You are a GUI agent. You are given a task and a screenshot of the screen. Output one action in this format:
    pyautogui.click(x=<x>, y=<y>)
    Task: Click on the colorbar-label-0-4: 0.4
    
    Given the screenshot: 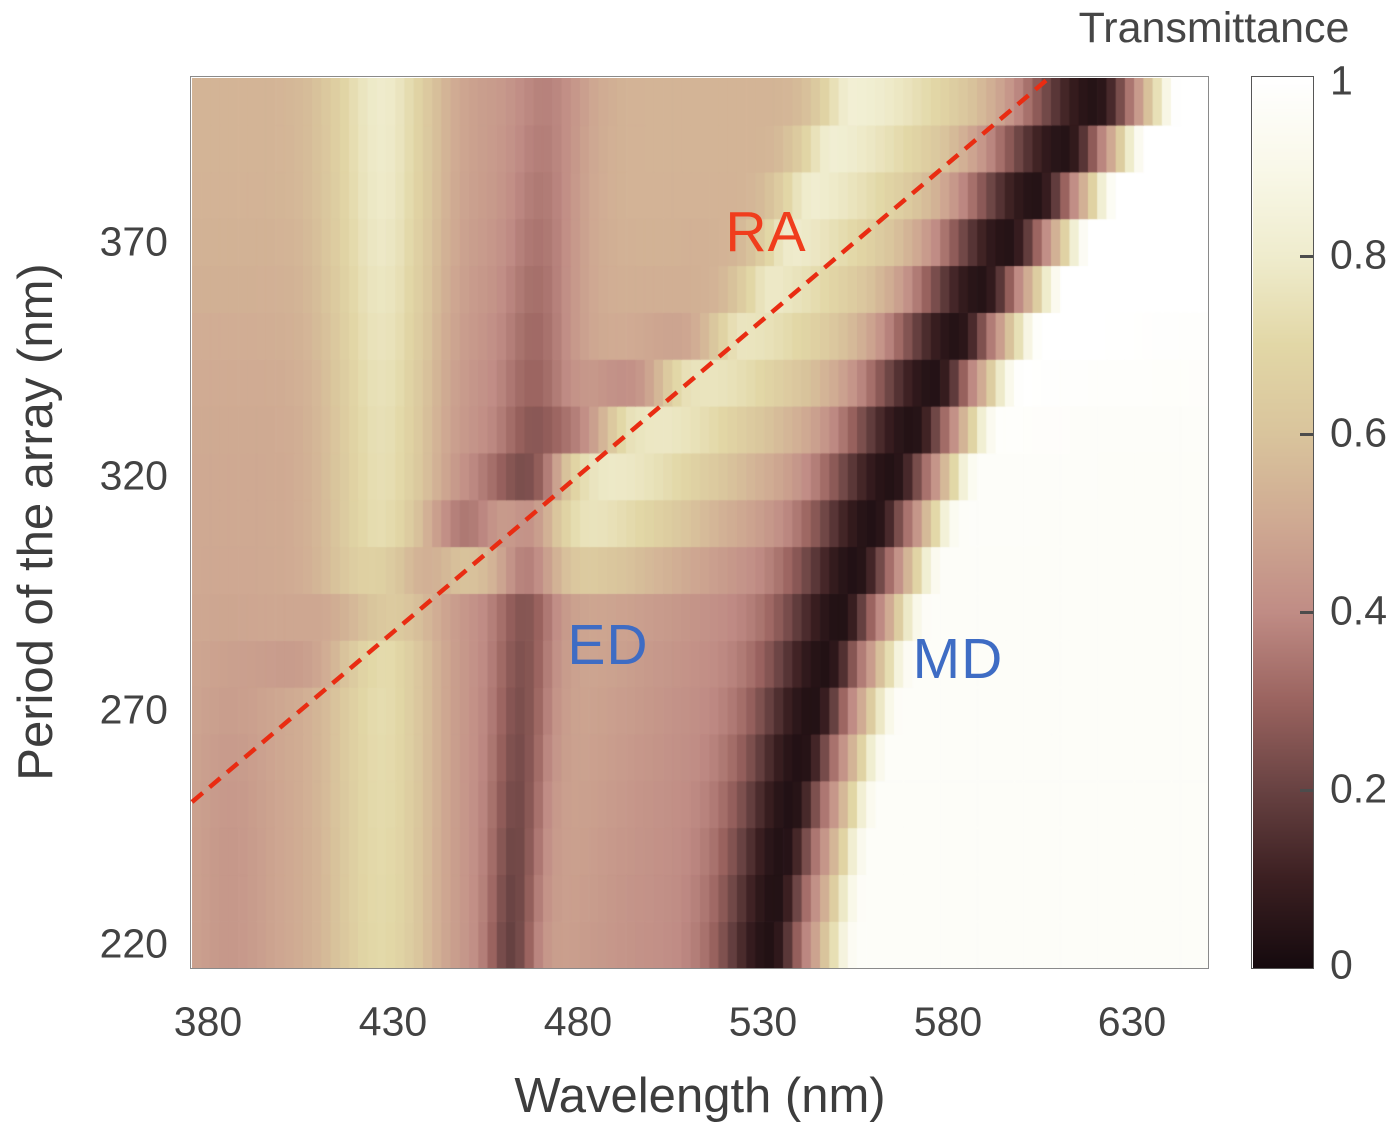 What is the action you would take?
    pyautogui.click(x=1358, y=610)
    